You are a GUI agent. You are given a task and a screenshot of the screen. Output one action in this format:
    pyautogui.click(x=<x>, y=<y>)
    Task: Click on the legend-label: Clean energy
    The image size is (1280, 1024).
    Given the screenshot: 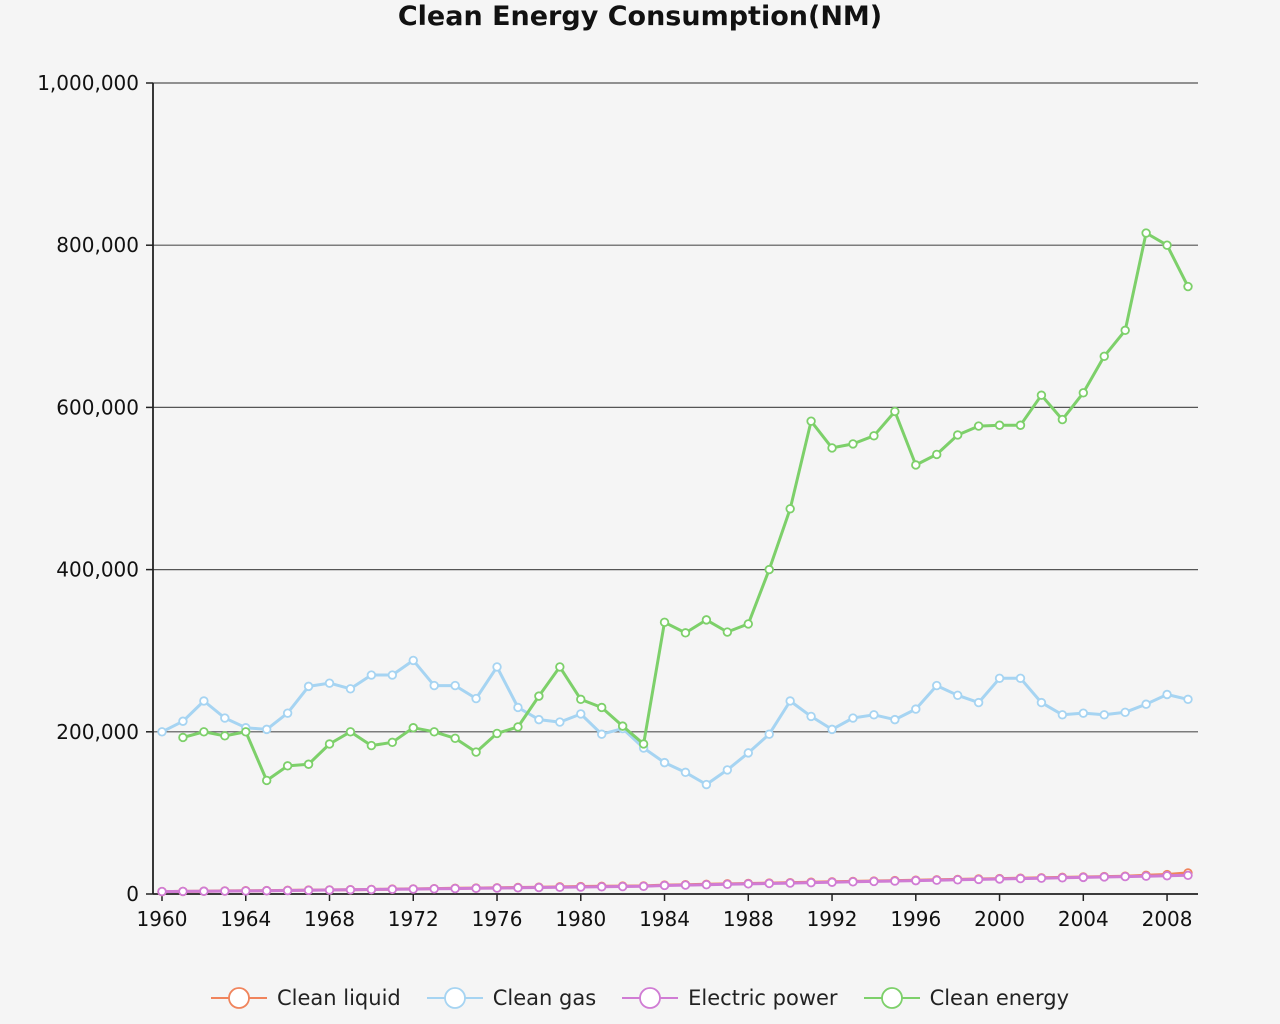 What is the action you would take?
    pyautogui.click(x=999, y=998)
    